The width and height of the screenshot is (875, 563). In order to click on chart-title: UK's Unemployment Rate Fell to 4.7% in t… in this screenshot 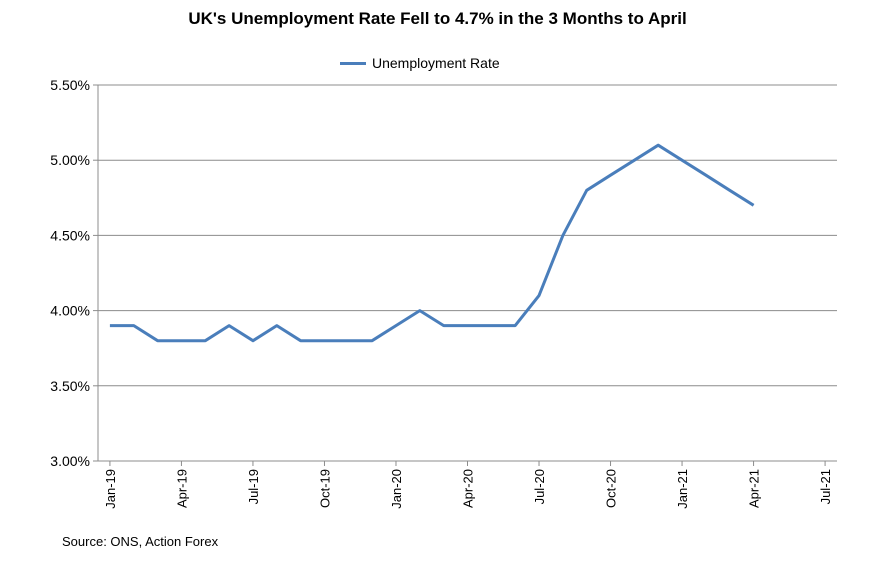, I will do `click(437, 18)`.